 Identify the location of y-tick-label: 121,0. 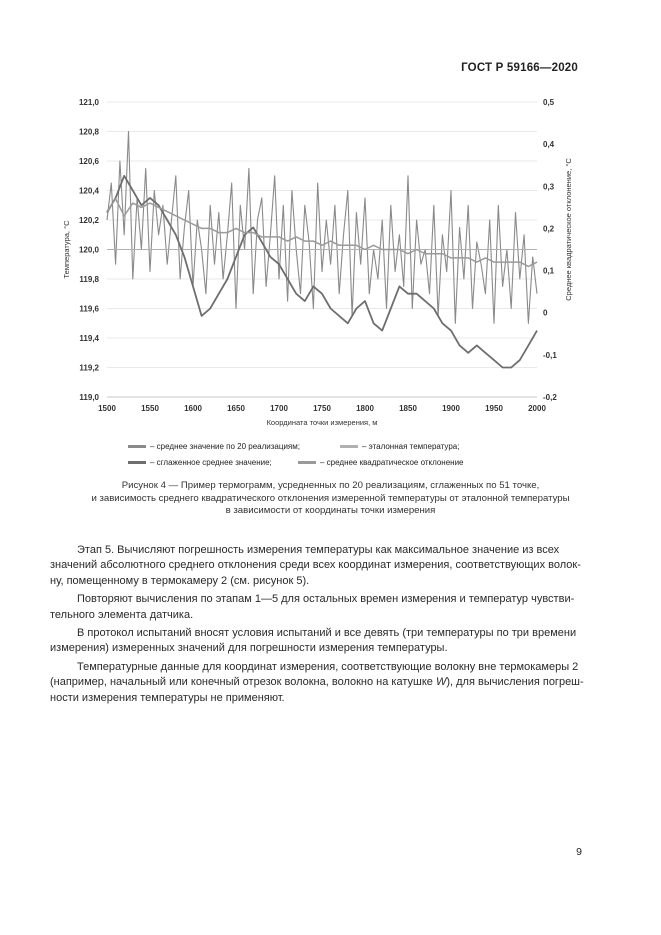
(89, 102).